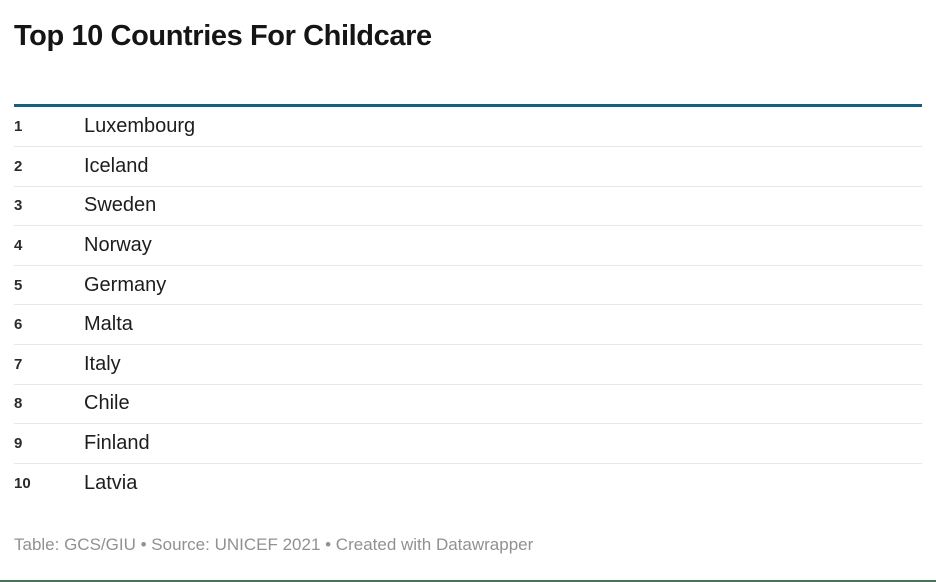 This screenshot has height=582, width=936. What do you see at coordinates (49, 245) in the screenshot?
I see `rank-cell: 4` at bounding box center [49, 245].